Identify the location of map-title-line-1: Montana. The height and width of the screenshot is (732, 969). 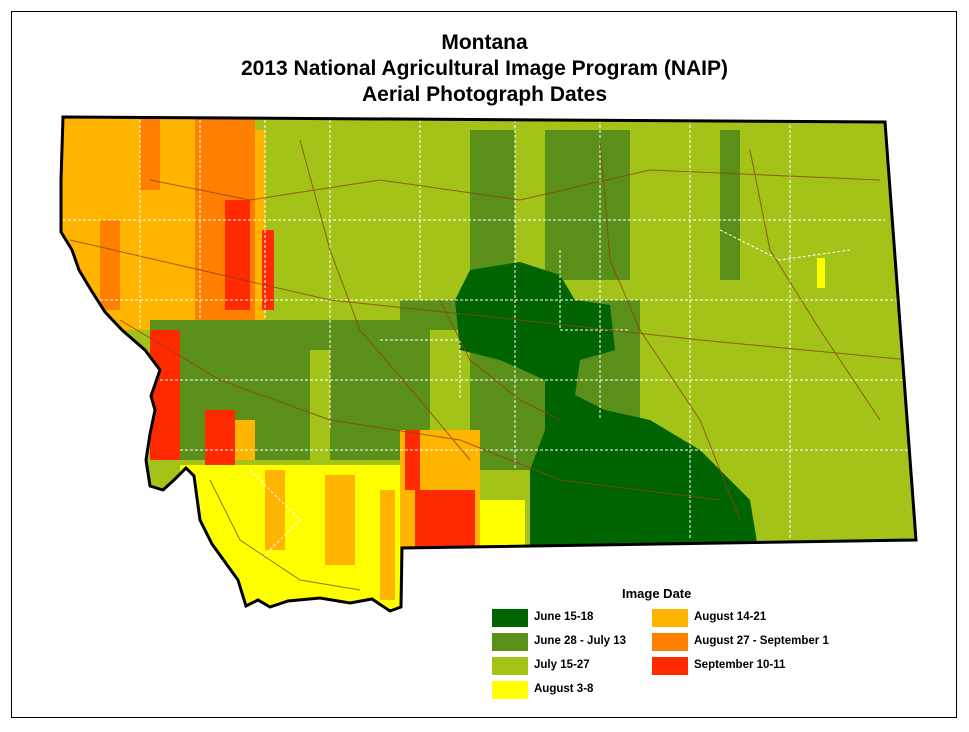
(484, 42).